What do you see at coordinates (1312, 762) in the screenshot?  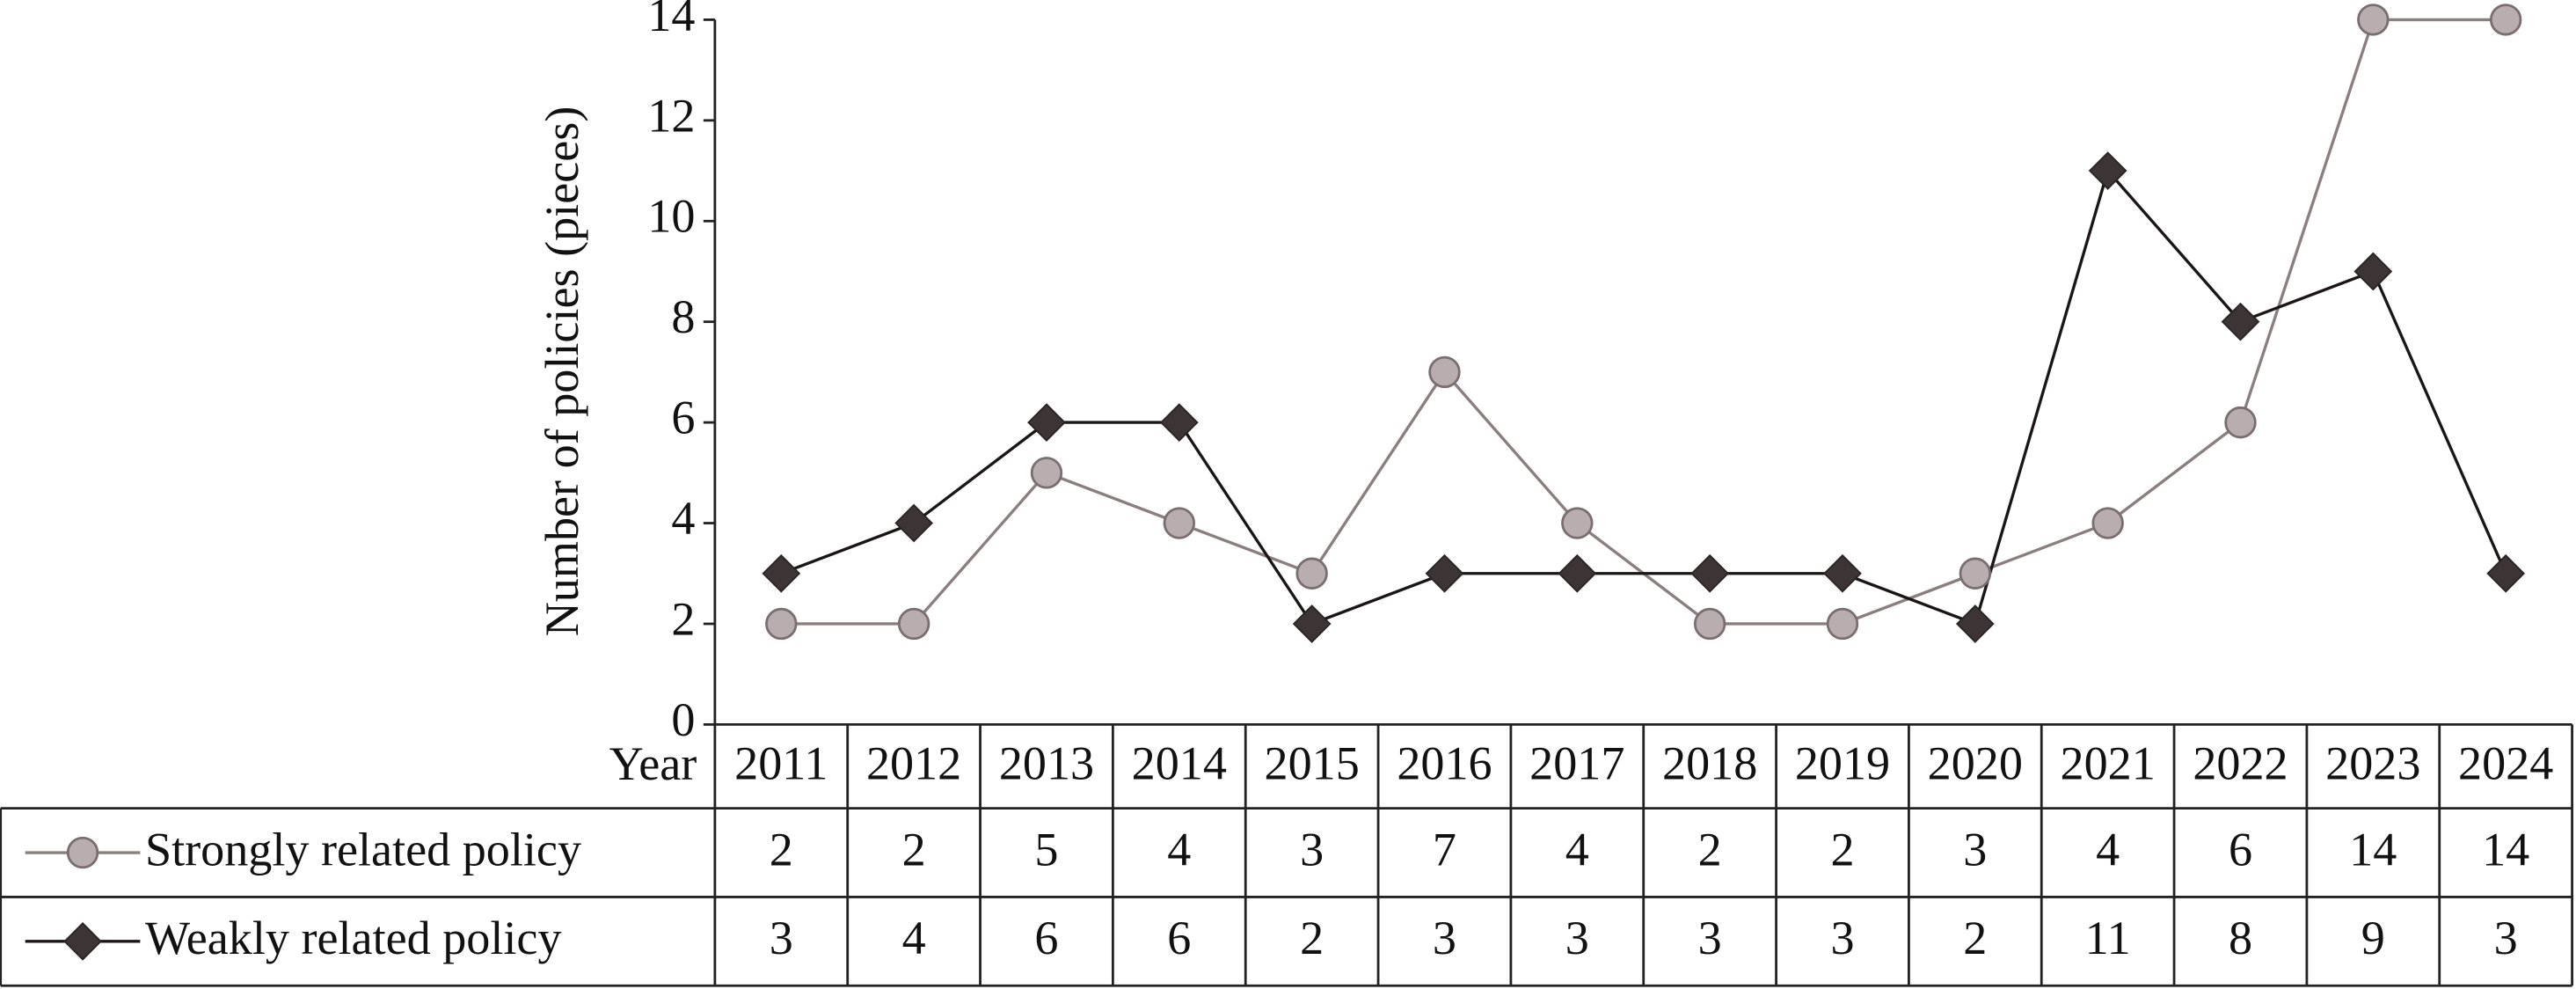 I see `x-tick-label: 2015` at bounding box center [1312, 762].